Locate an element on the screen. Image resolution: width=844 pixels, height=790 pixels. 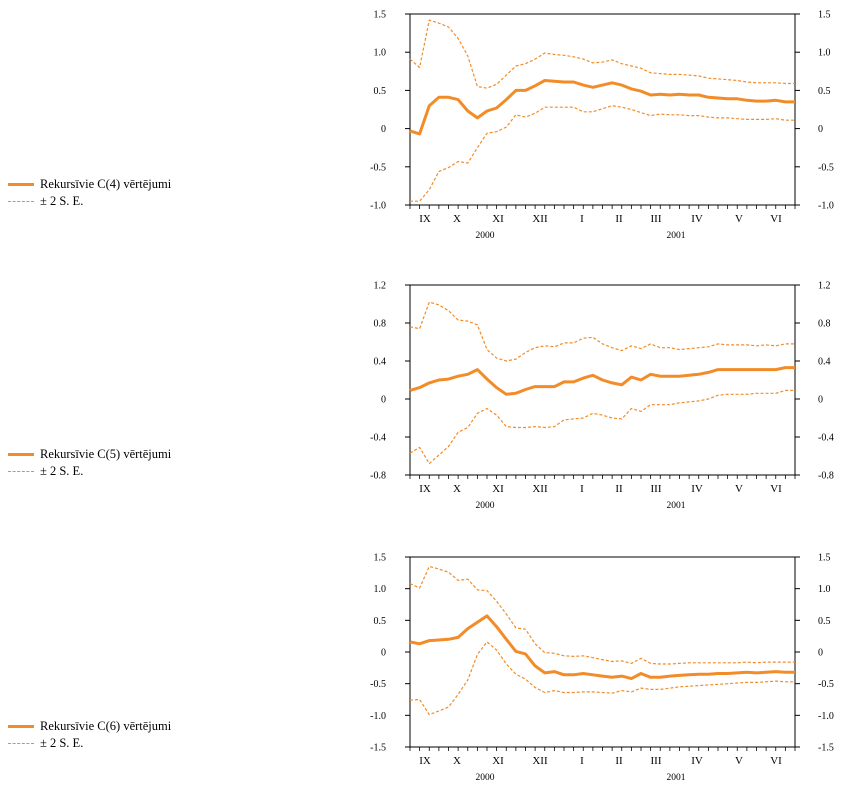
y-tick-label-left: -0.5 is located at coordinates (378, 167).